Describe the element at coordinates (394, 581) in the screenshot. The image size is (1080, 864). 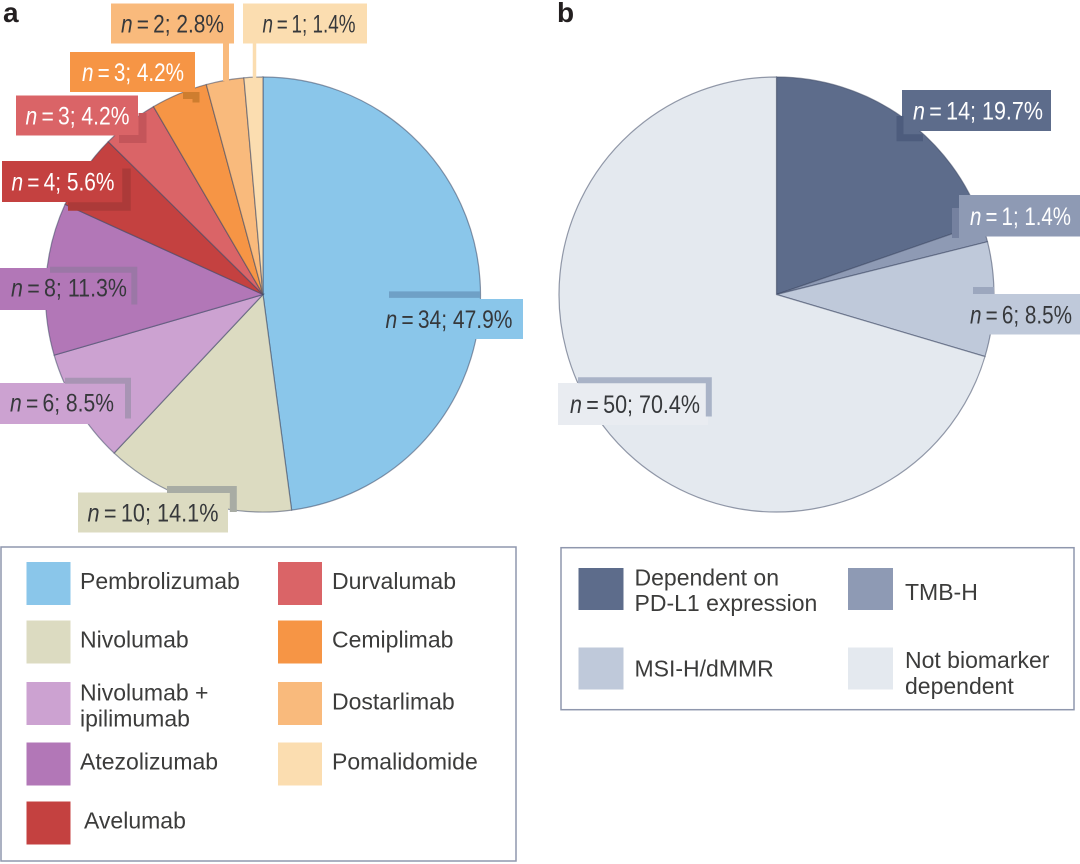
I see `svg-text: Durvalumab` at that location.